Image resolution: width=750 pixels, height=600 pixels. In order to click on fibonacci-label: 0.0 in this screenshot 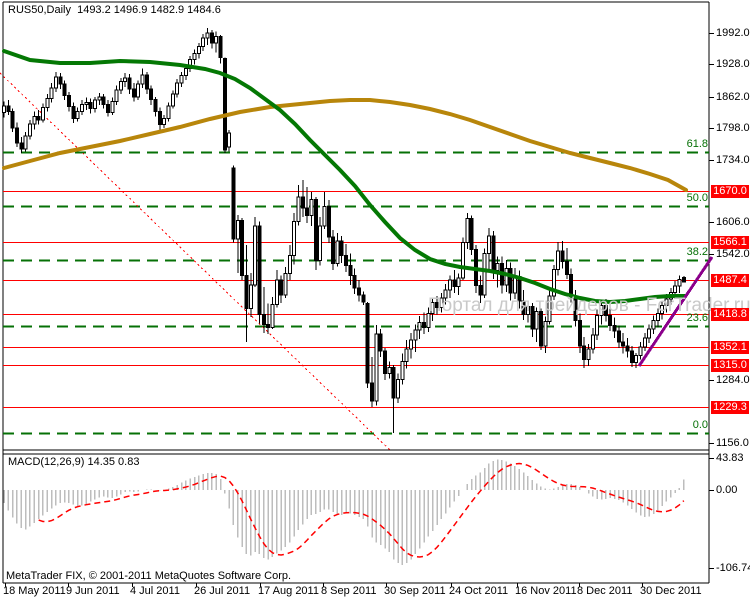, I will do `click(700, 424)`.